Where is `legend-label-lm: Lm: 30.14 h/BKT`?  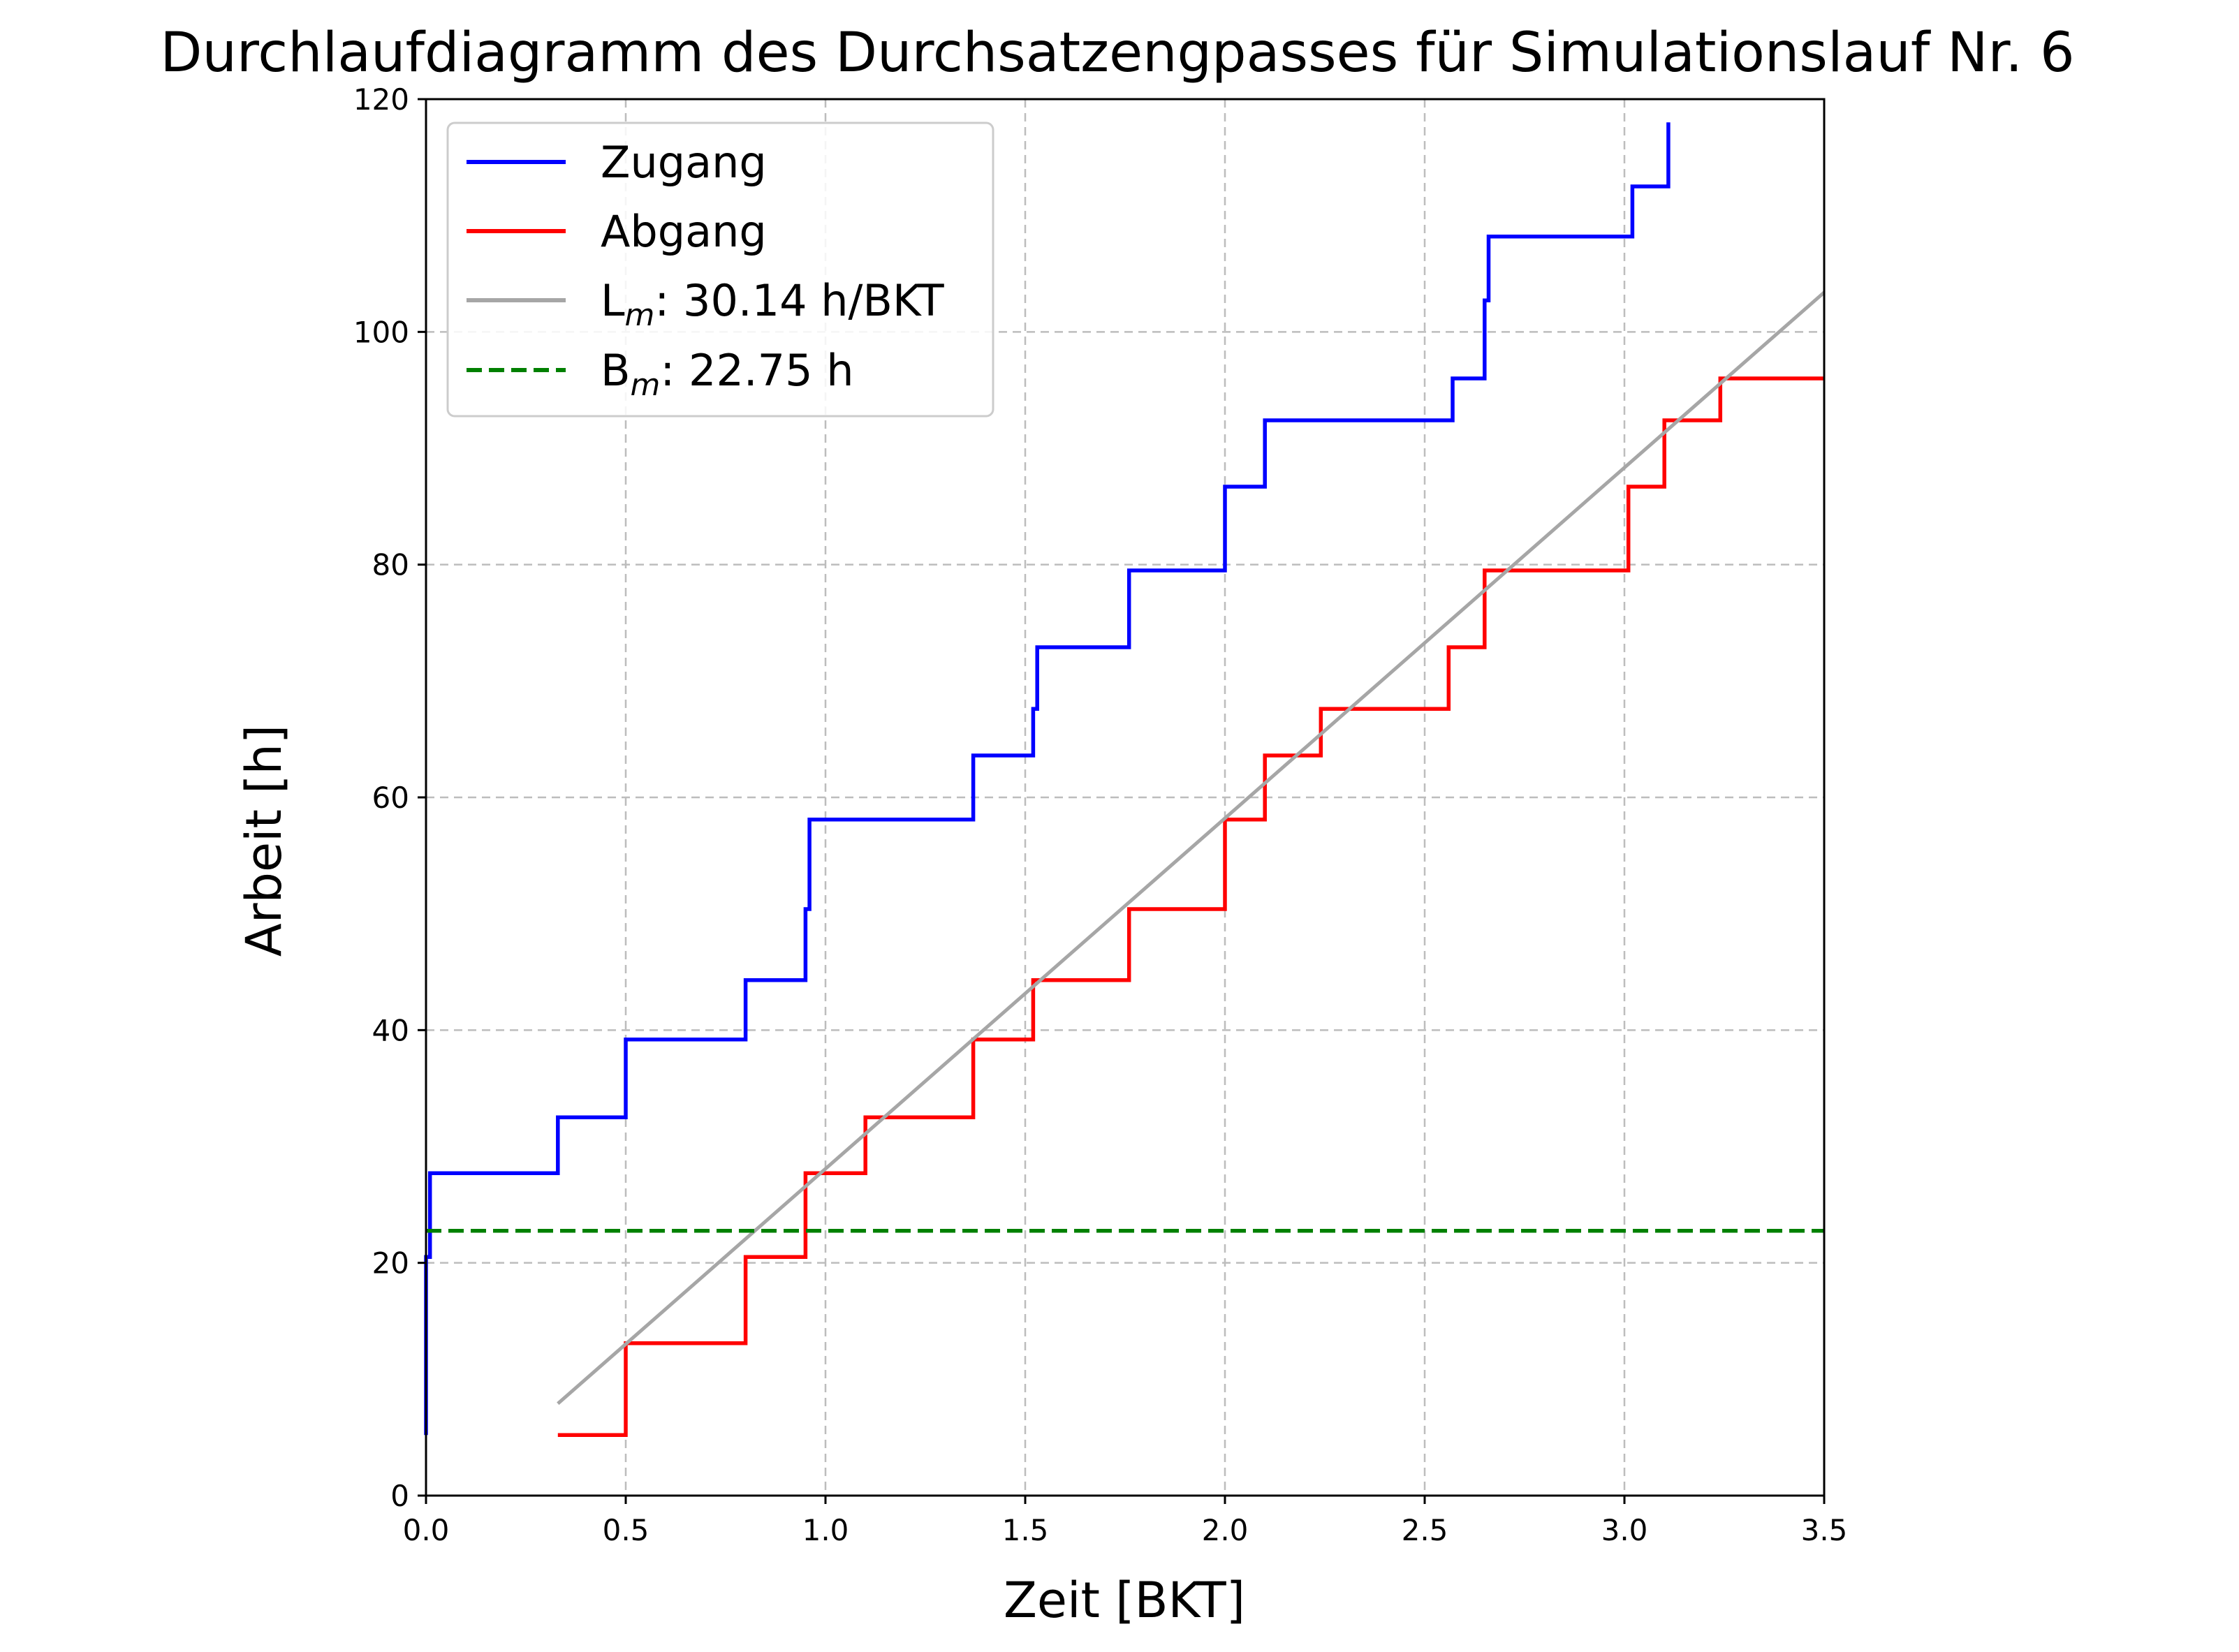
legend-label-lm: Lm: 30.14 h/BKT is located at coordinates (773, 304).